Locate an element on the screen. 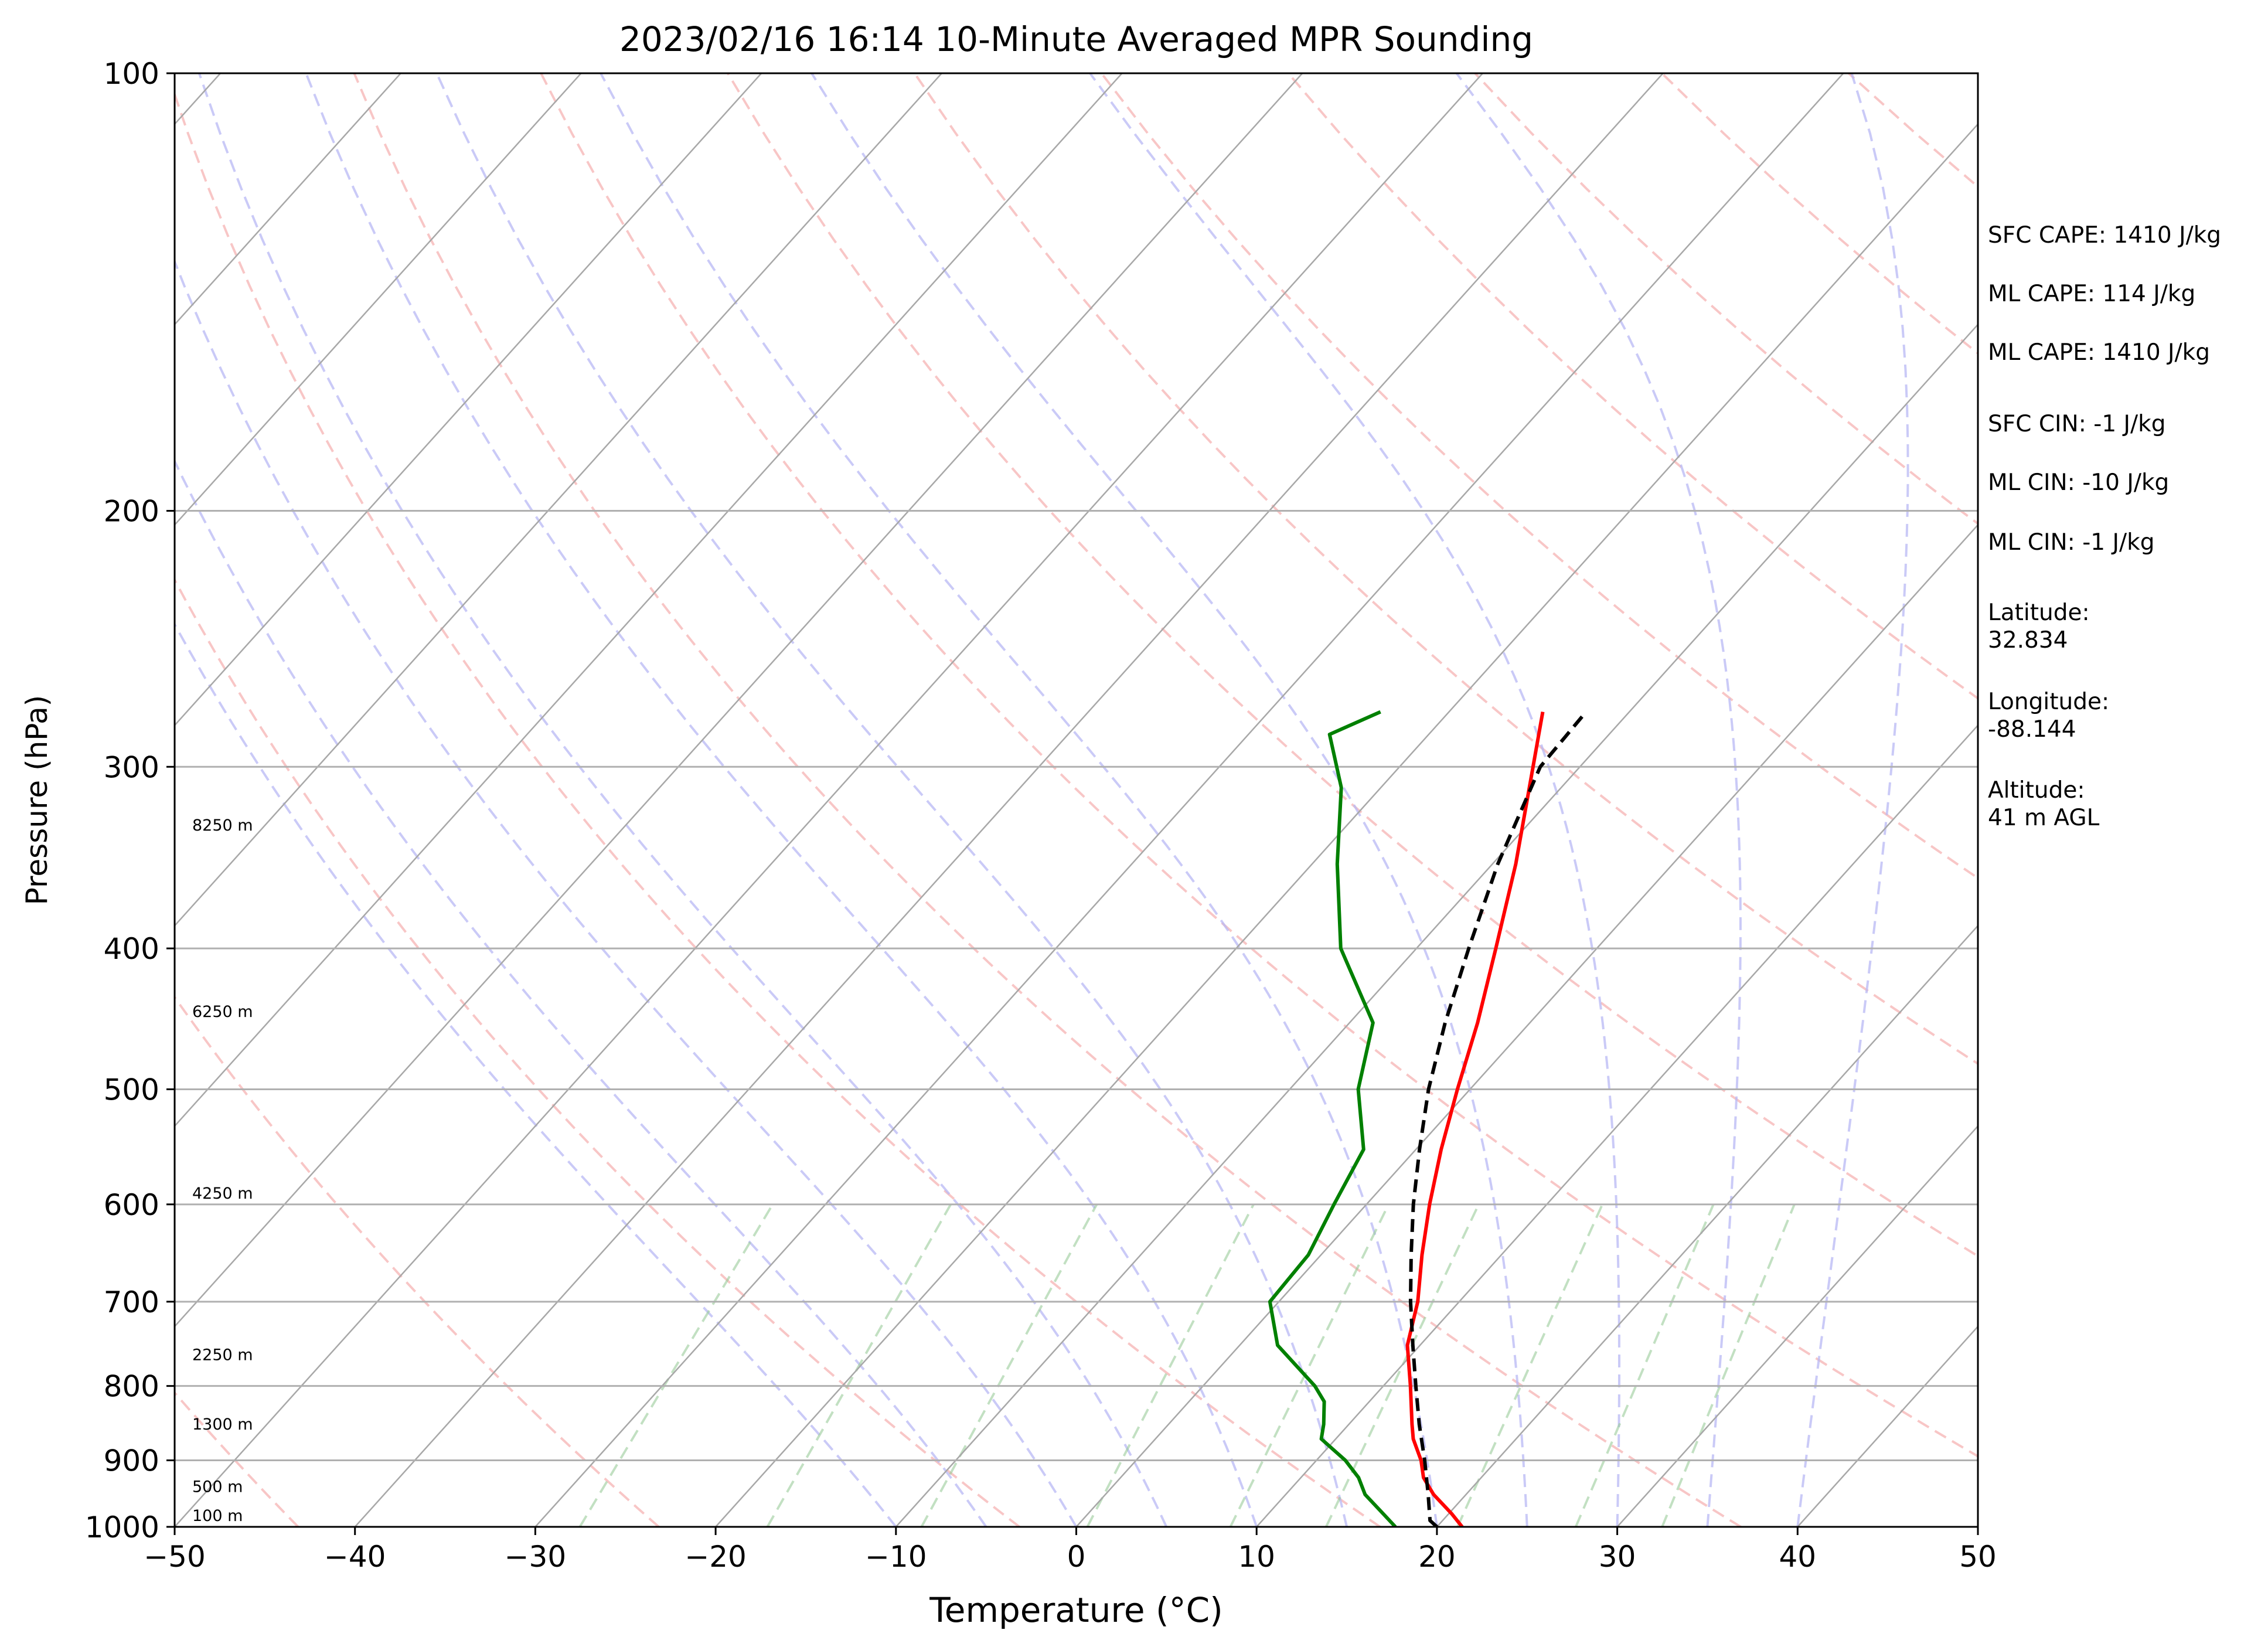  height-label: 500 m is located at coordinates (217, 1487).